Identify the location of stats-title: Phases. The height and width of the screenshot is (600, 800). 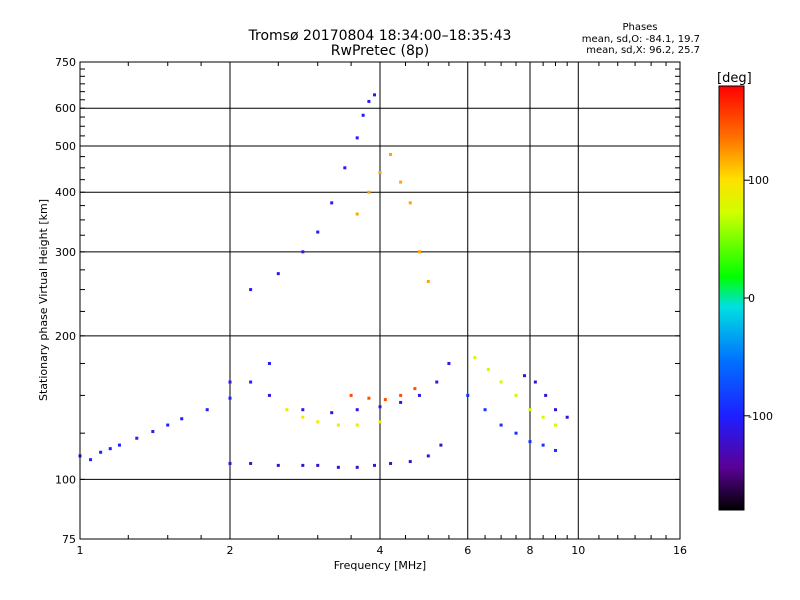
(640, 27).